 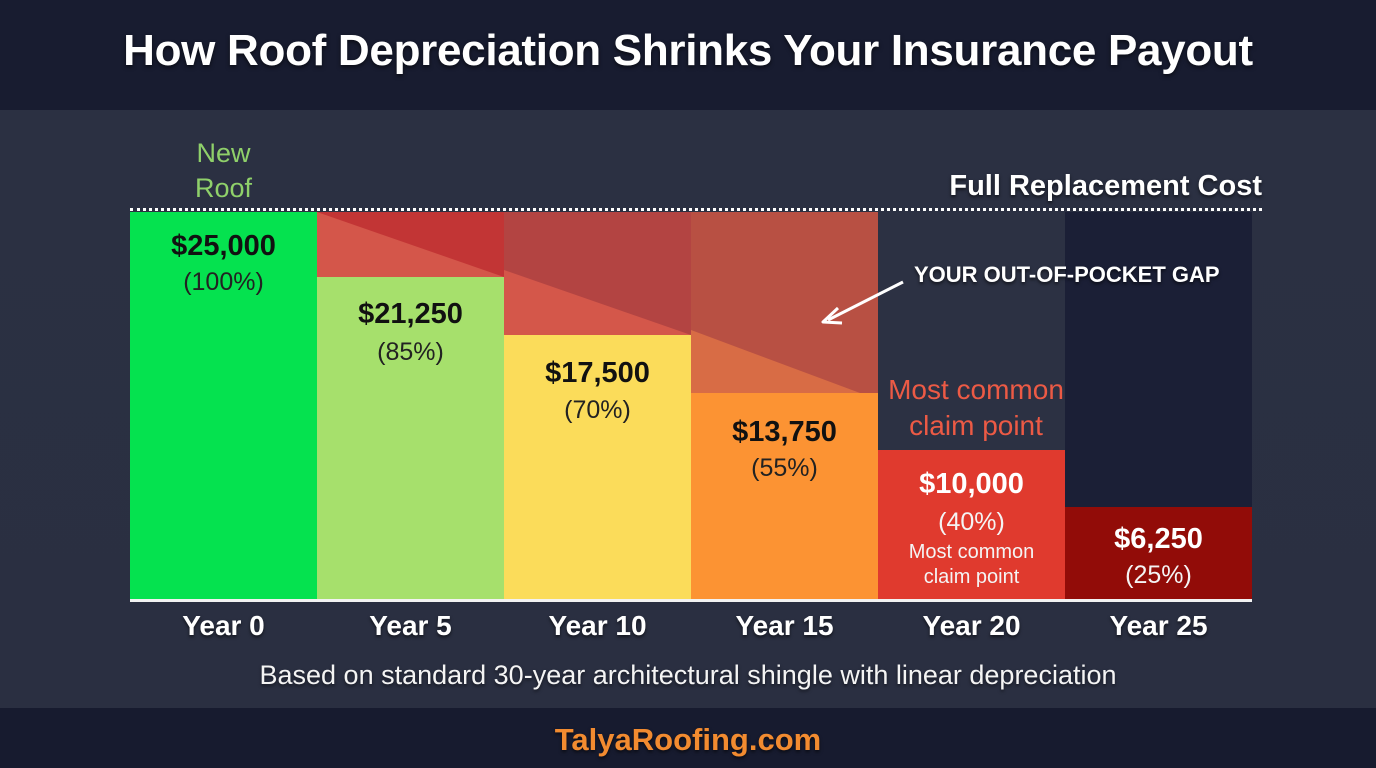 What do you see at coordinates (696, 209) in the screenshot?
I see `full-replacement-cost-line` at bounding box center [696, 209].